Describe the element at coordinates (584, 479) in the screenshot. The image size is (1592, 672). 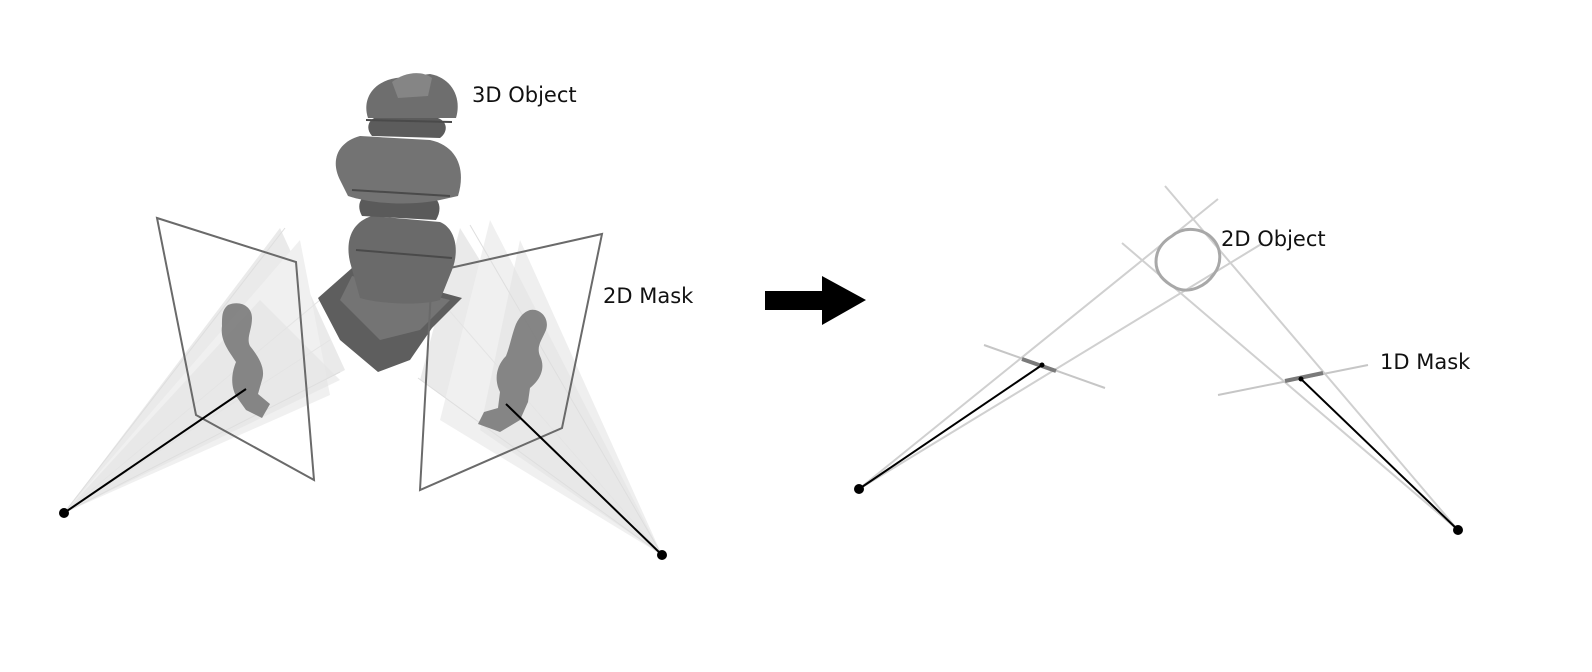
I see `right-camera-ray` at that location.